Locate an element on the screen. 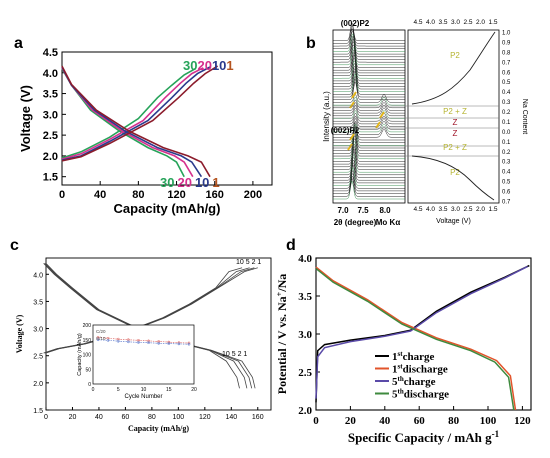  legend-entry-d: 5thcharge is located at coordinates (414, 381).